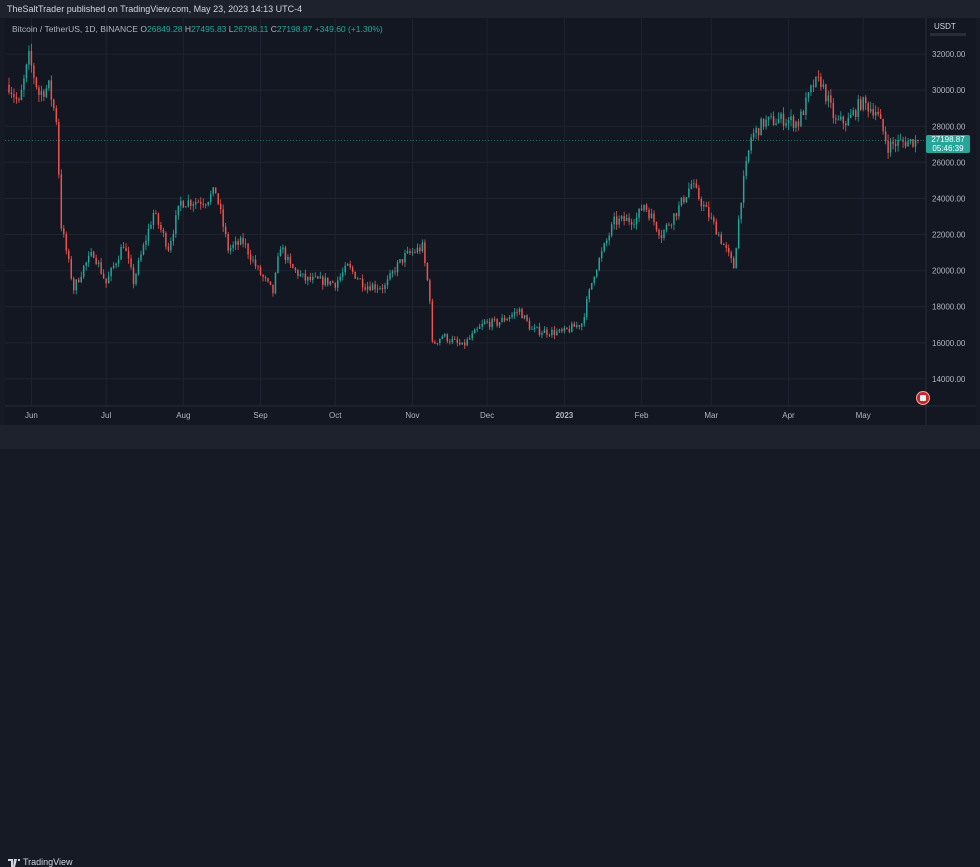 The image size is (980, 867). Describe the element at coordinates (788, 415) in the screenshot. I see `time-tick-label: Apr` at that location.